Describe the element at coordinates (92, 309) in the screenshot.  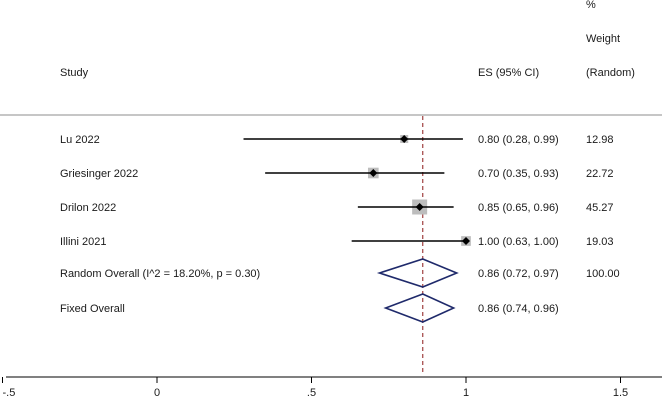
I see `pooled-label: Fixed Overall` at that location.